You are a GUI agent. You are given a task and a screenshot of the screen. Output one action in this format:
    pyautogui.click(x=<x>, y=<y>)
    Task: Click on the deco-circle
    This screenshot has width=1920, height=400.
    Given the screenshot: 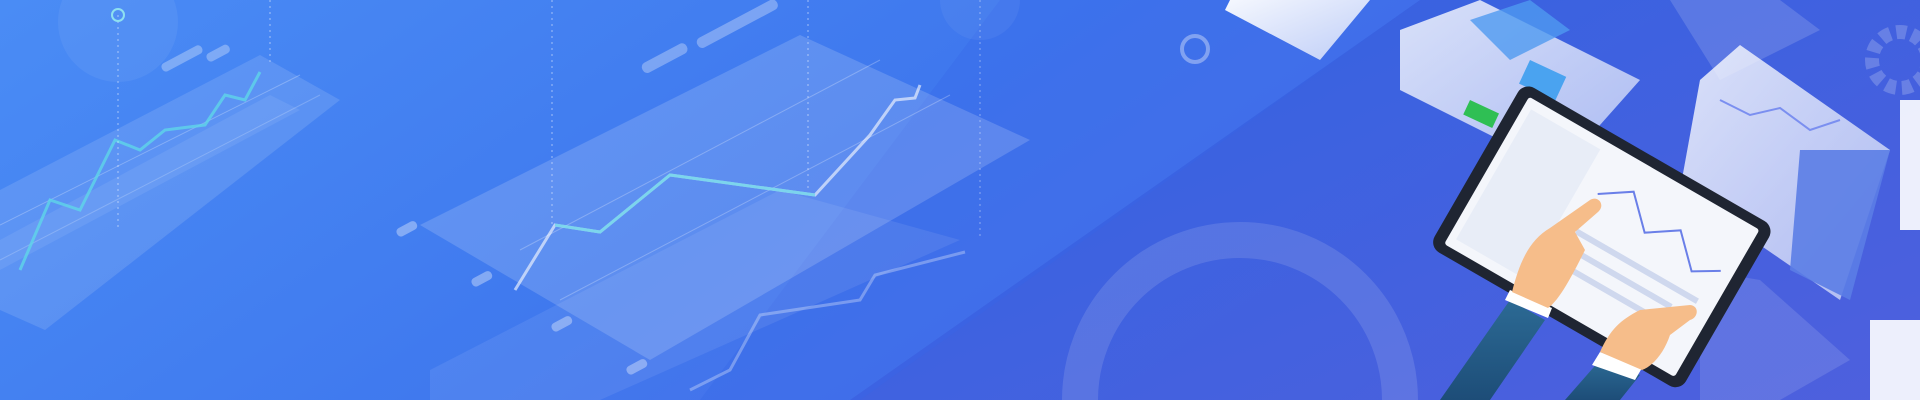 What is the action you would take?
    pyautogui.click(x=980, y=20)
    